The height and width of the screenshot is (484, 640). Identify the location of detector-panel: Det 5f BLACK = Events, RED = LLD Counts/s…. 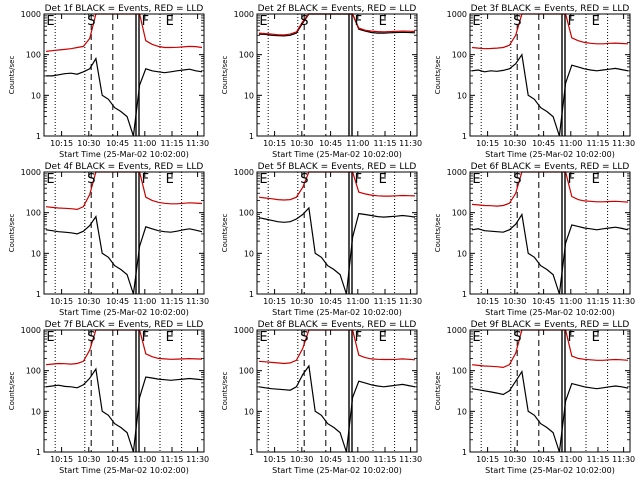
(321, 239).